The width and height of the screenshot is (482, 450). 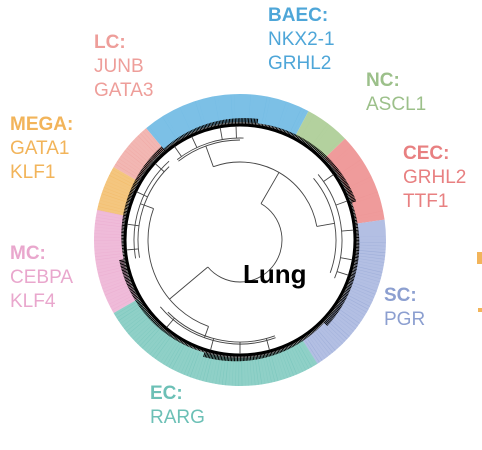 What do you see at coordinates (405, 319) in the screenshot?
I see `cluster-gene: PGR` at bounding box center [405, 319].